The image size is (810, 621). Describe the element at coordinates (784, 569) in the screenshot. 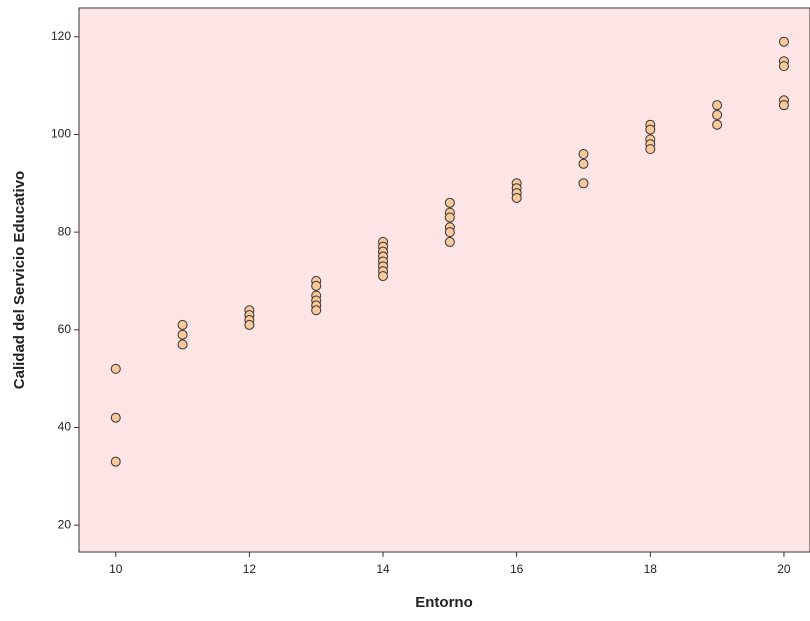

I see `x-tick-label: 20` at that location.